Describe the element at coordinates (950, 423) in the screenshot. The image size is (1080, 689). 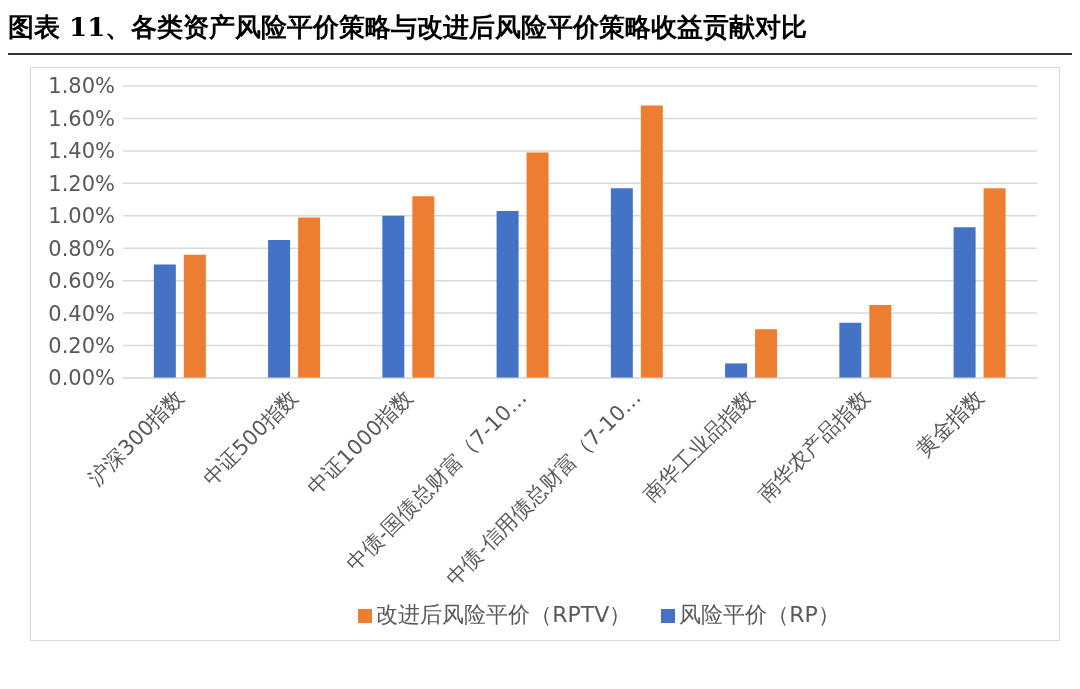
I see `x-tick-label: 黄金指数` at that location.